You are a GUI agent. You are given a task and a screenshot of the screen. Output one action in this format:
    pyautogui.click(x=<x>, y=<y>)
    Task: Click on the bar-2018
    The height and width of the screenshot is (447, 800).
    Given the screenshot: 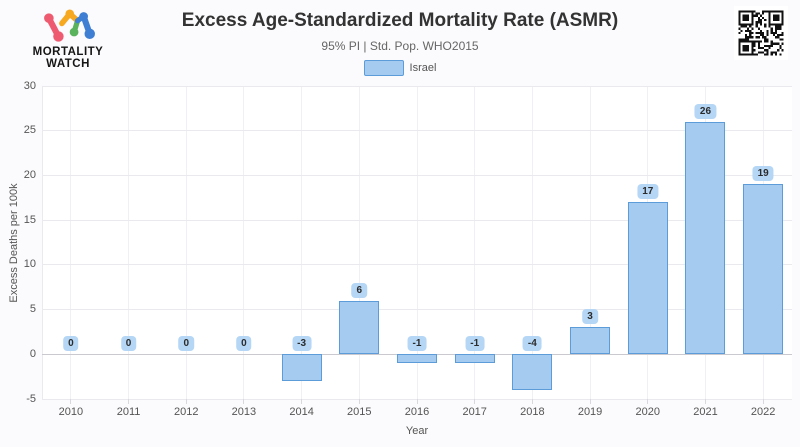 What is the action you would take?
    pyautogui.click(x=532, y=372)
    